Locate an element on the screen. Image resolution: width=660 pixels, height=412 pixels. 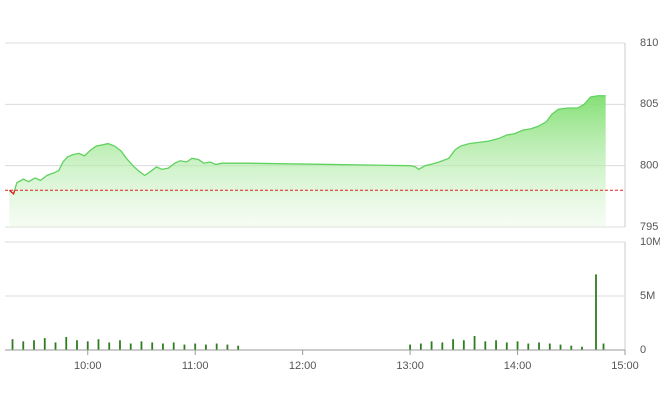
y-tick-label: 795 is located at coordinates (649, 227).